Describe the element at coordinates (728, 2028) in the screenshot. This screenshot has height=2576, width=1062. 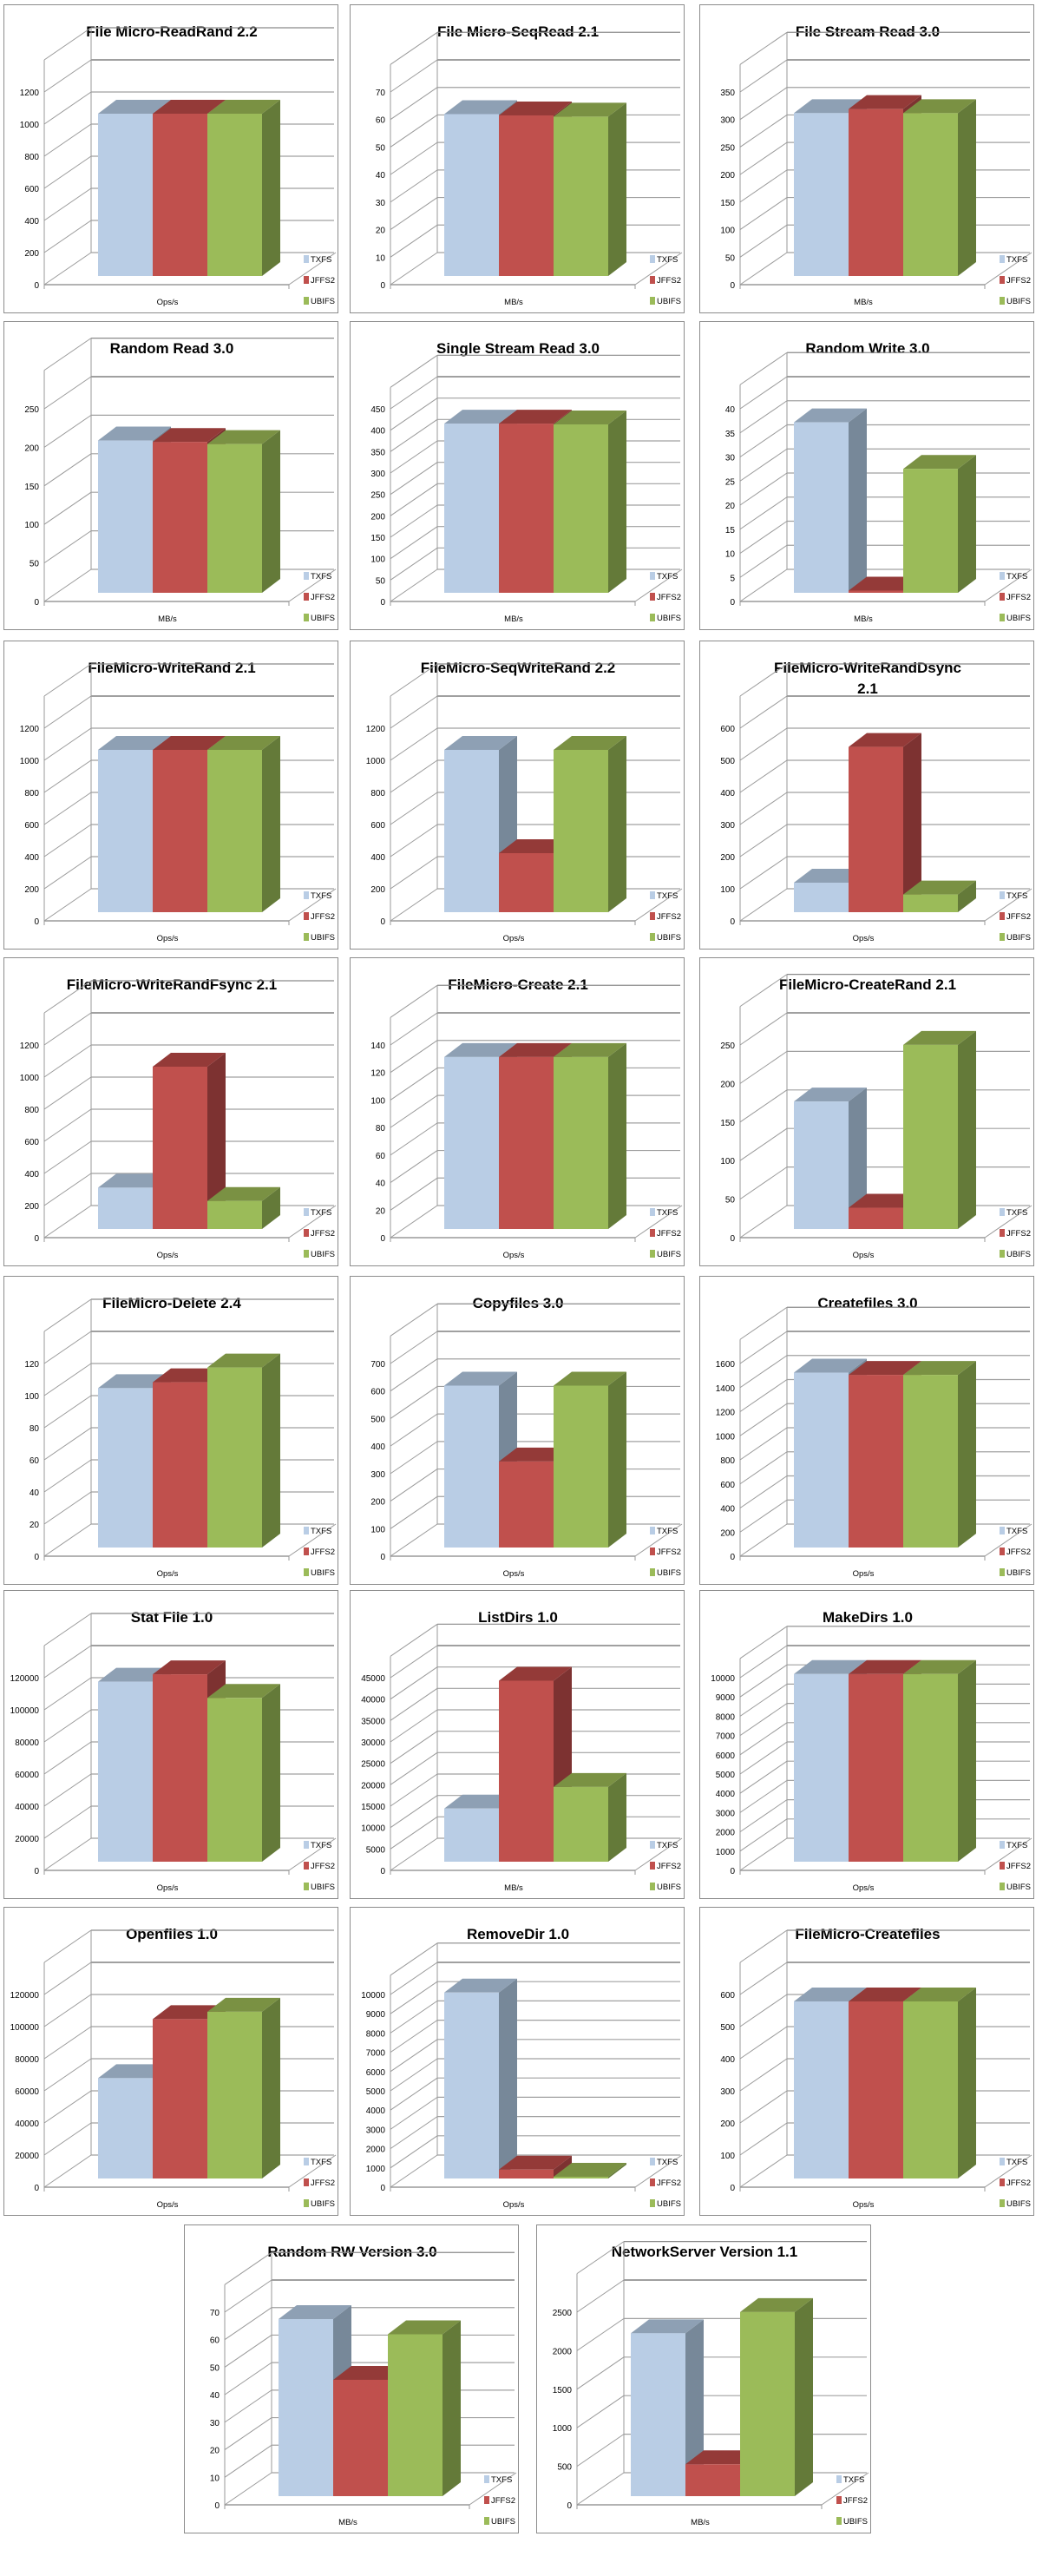
I see `y-tick-label: 500` at that location.